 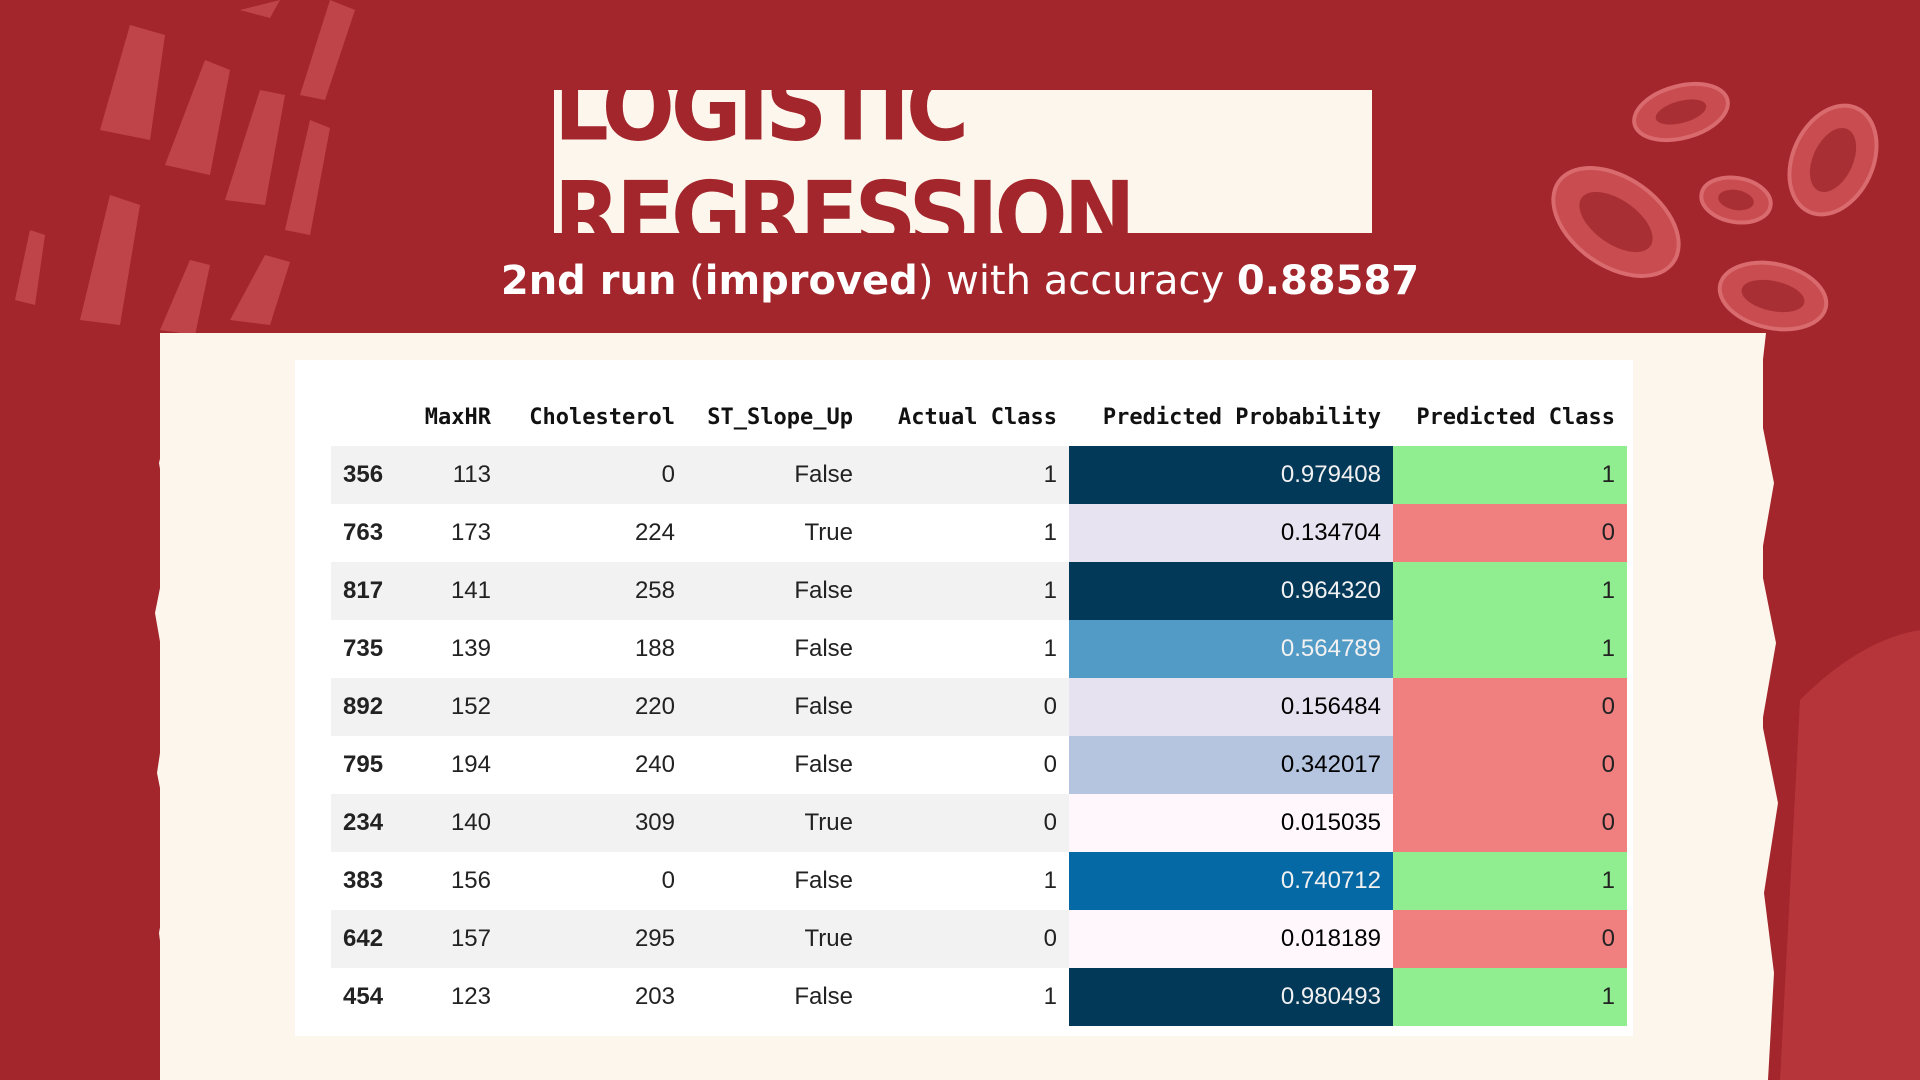 I want to click on row-index-cell: 763, so click(x=370, y=533).